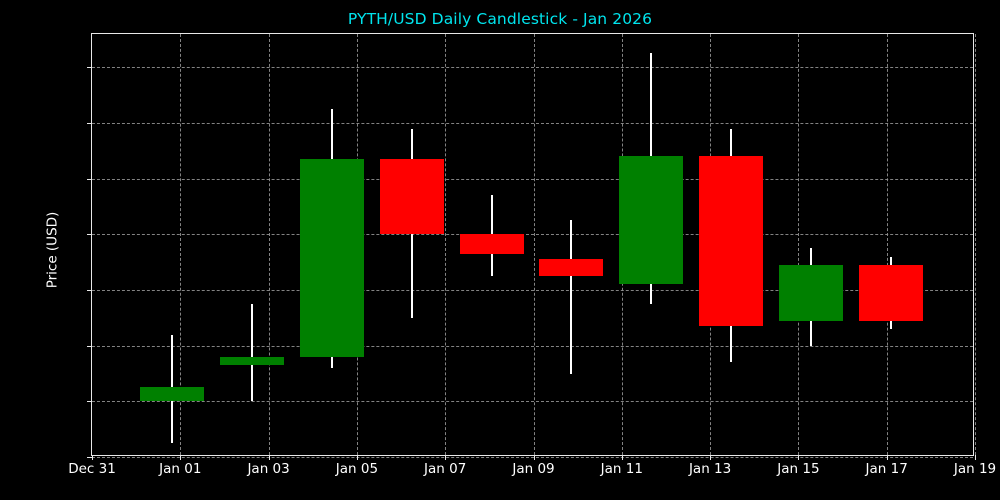 The height and width of the screenshot is (500, 1000). Describe the element at coordinates (445, 469) in the screenshot. I see `x-tick-label: Jan 07` at that location.